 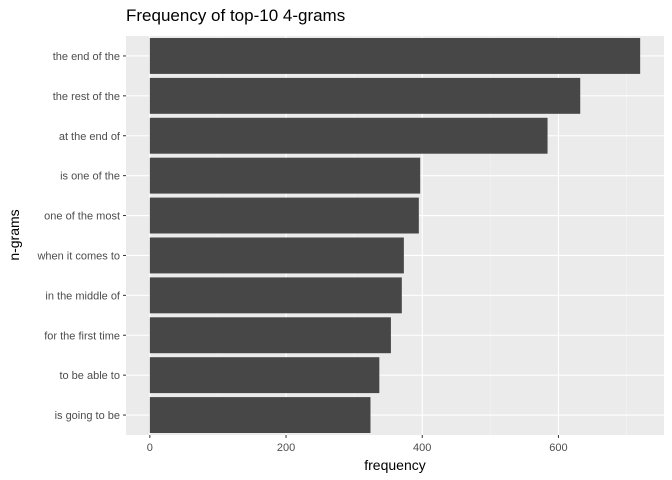 What do you see at coordinates (82, 217) in the screenshot?
I see `y-tick-label: one of the most` at bounding box center [82, 217].